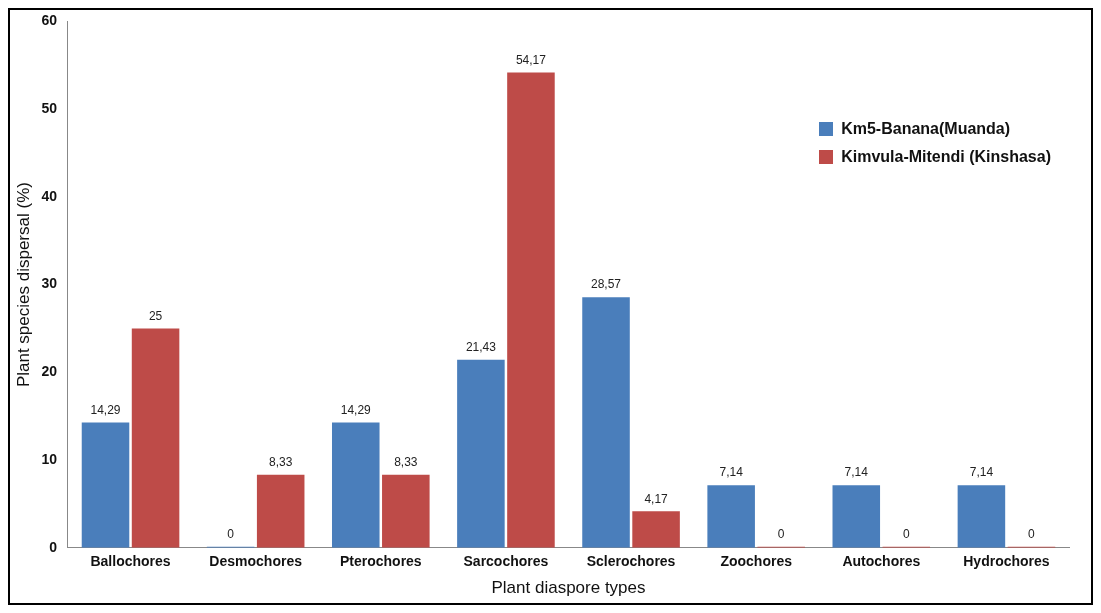 The height and width of the screenshot is (613, 1101). What do you see at coordinates (23, 285) in the screenshot?
I see `y-axis-title: Plant species dispersal (%)` at bounding box center [23, 285].